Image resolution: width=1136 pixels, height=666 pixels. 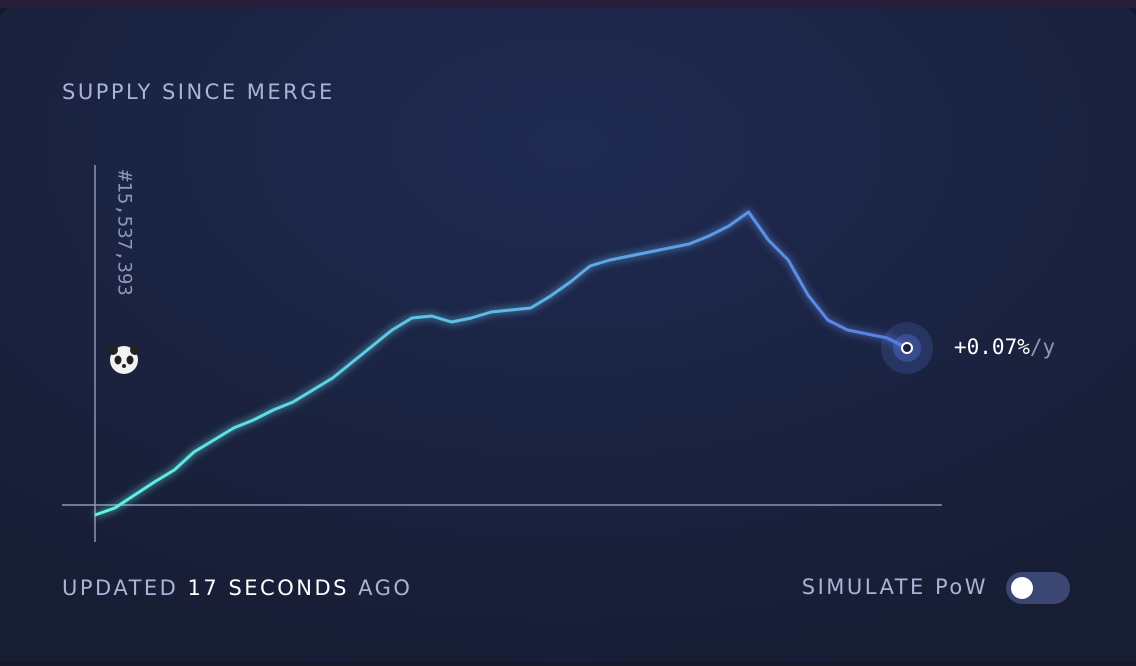 What do you see at coordinates (907, 348) in the screenshot?
I see `end-point` at bounding box center [907, 348].